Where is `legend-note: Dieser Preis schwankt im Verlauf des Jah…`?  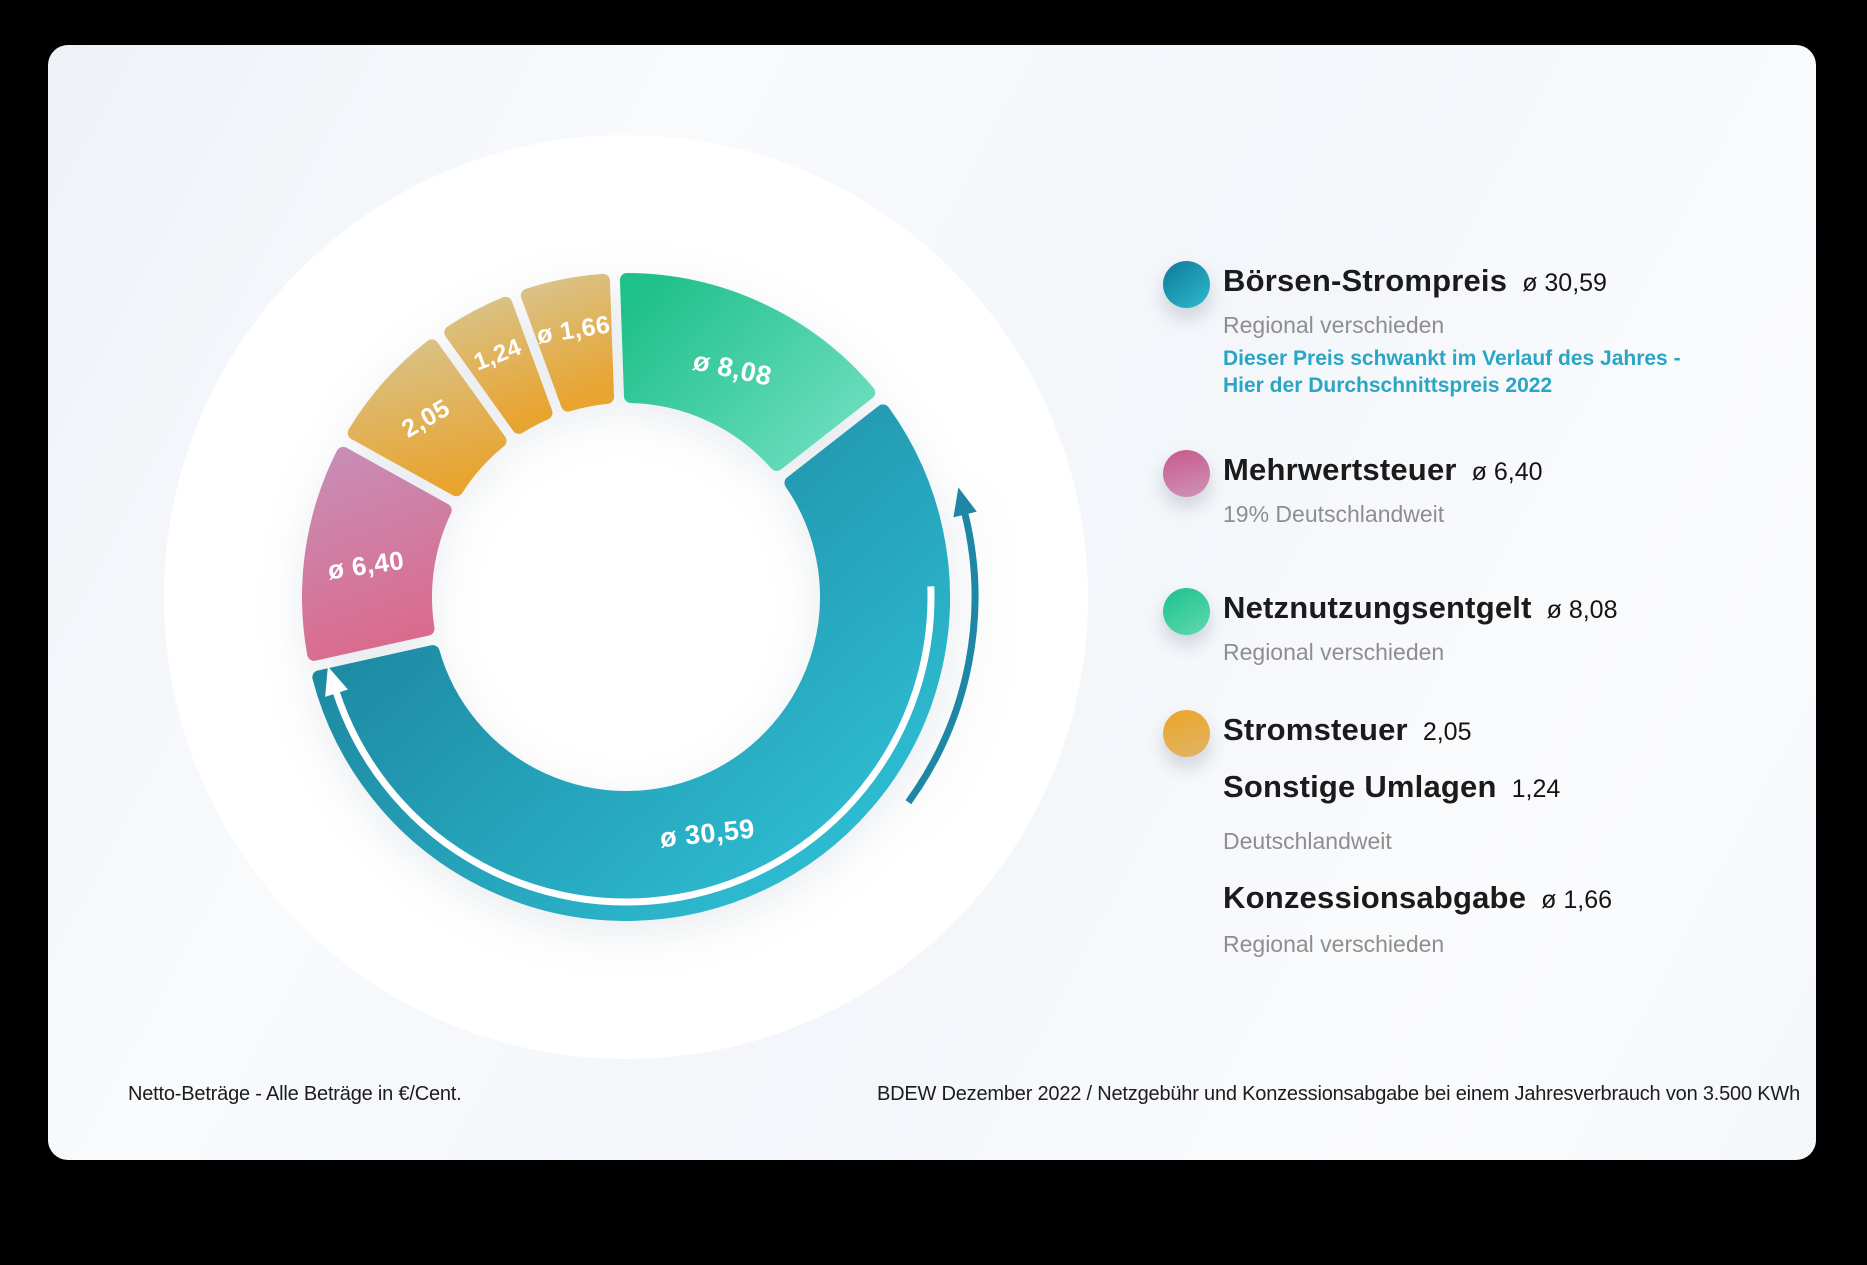 legend-note: Dieser Preis schwankt im Verlauf des Jah… is located at coordinates (1519, 372).